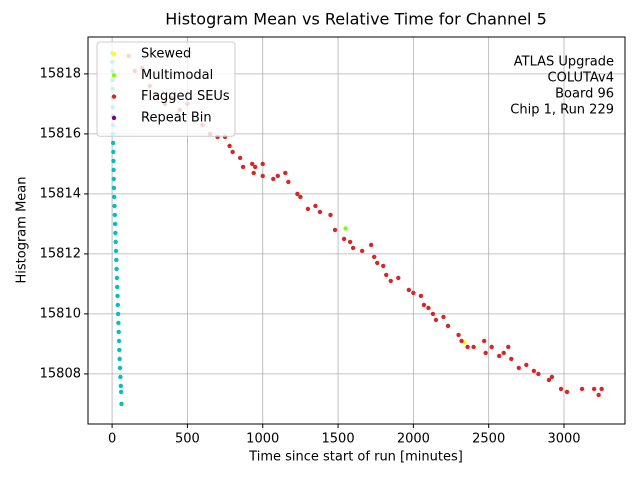 The height and width of the screenshot is (480, 640). What do you see at coordinates (355, 457) in the screenshot?
I see `x-axis-label: Time since start of run [minutes]` at bounding box center [355, 457].